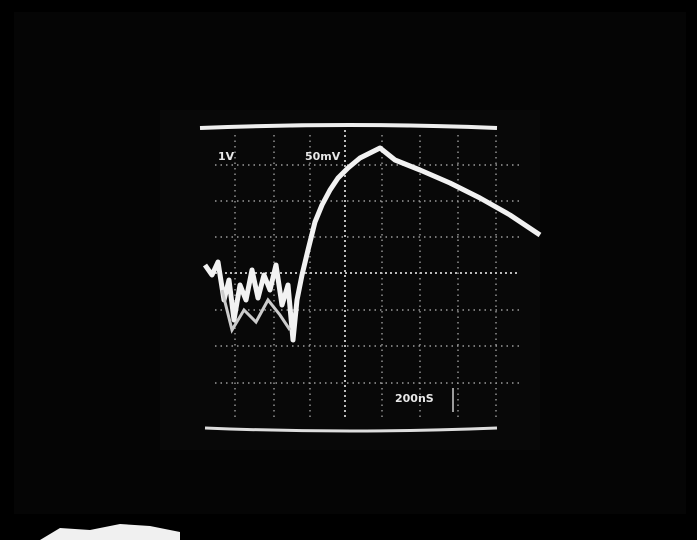 The height and width of the screenshot is (540, 697). What do you see at coordinates (226, 156) in the screenshot?
I see `channel-1-label: 1V` at bounding box center [226, 156].